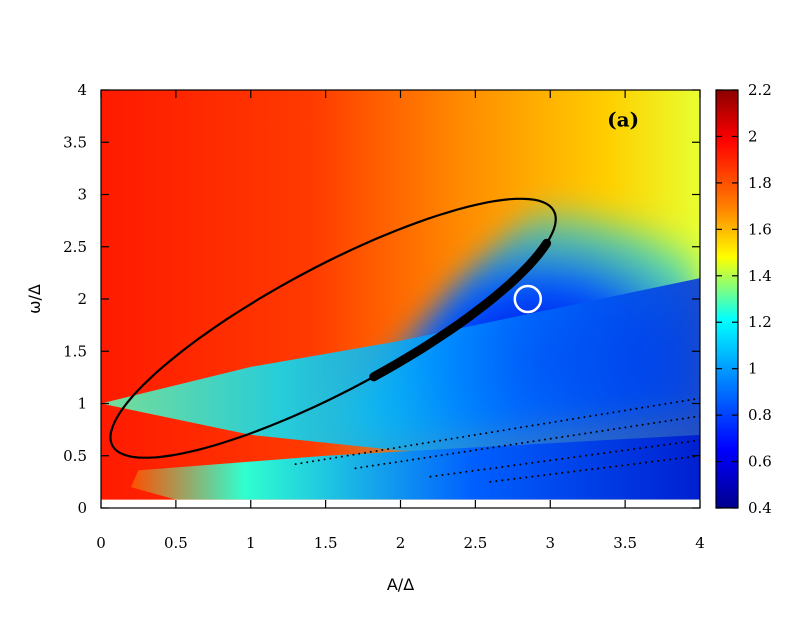 The height and width of the screenshot is (626, 800). What do you see at coordinates (700, 543) in the screenshot?
I see `x-tick-label: 4` at bounding box center [700, 543].